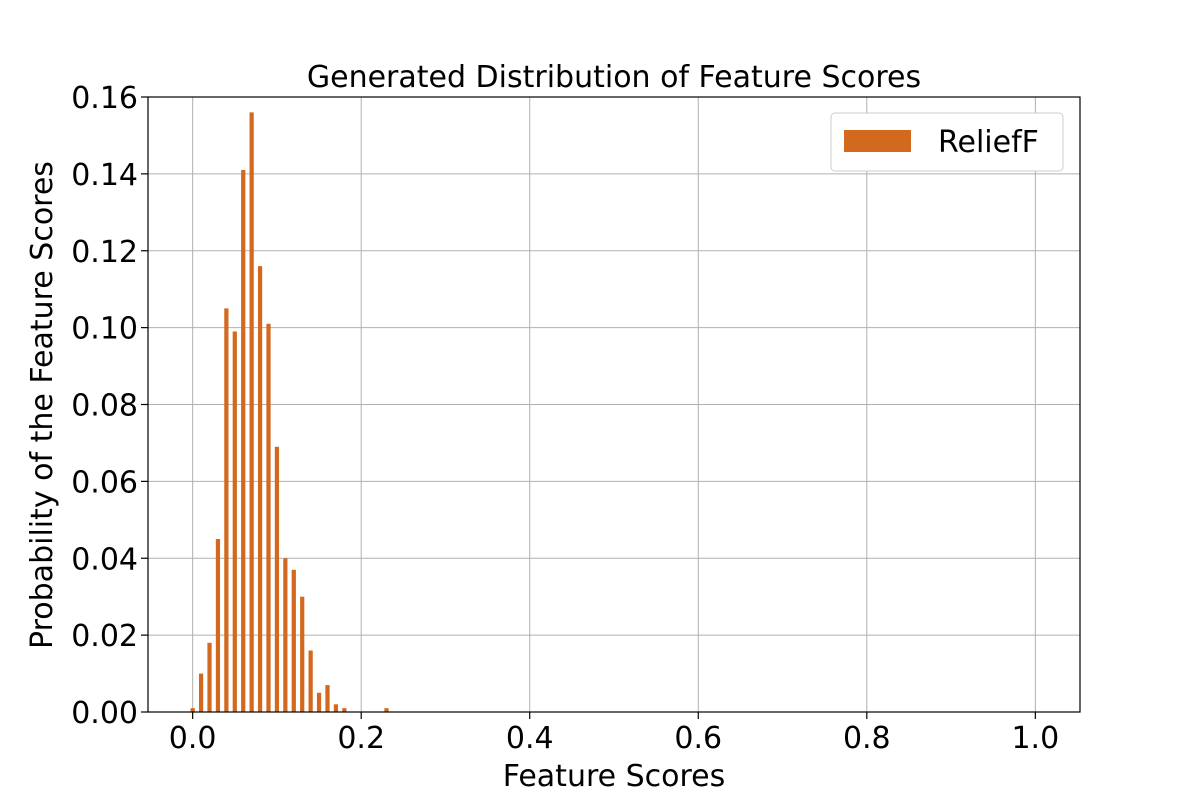  Describe the element at coordinates (104, 252) in the screenshot. I see `y-tick-label: 0.12` at that location.